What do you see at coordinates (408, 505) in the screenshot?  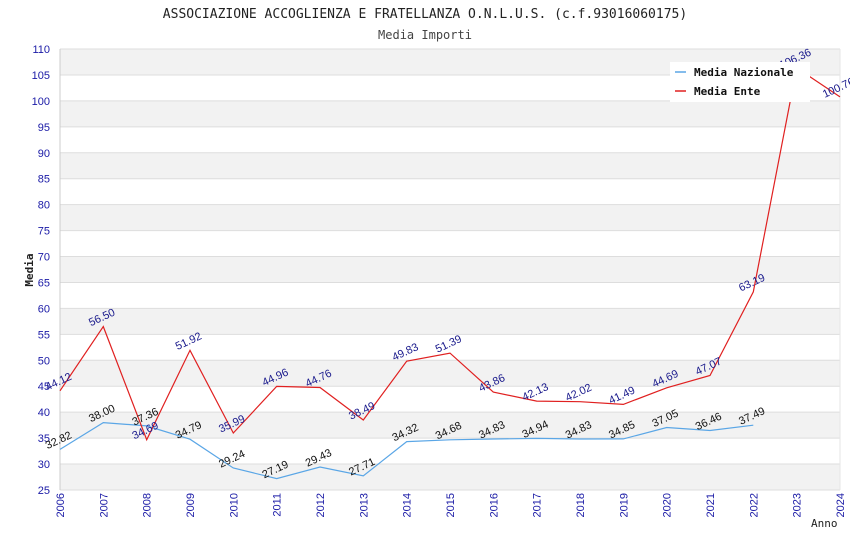 I see `x-tick-label: 2014` at bounding box center [408, 505].